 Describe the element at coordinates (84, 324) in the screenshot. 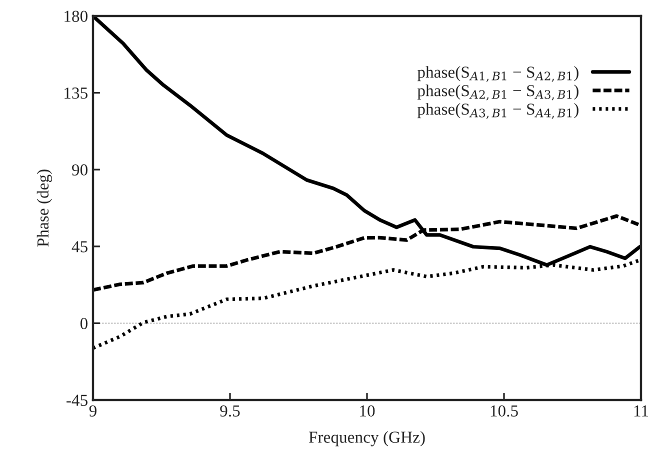

I see `y-tick-label: 0` at that location.